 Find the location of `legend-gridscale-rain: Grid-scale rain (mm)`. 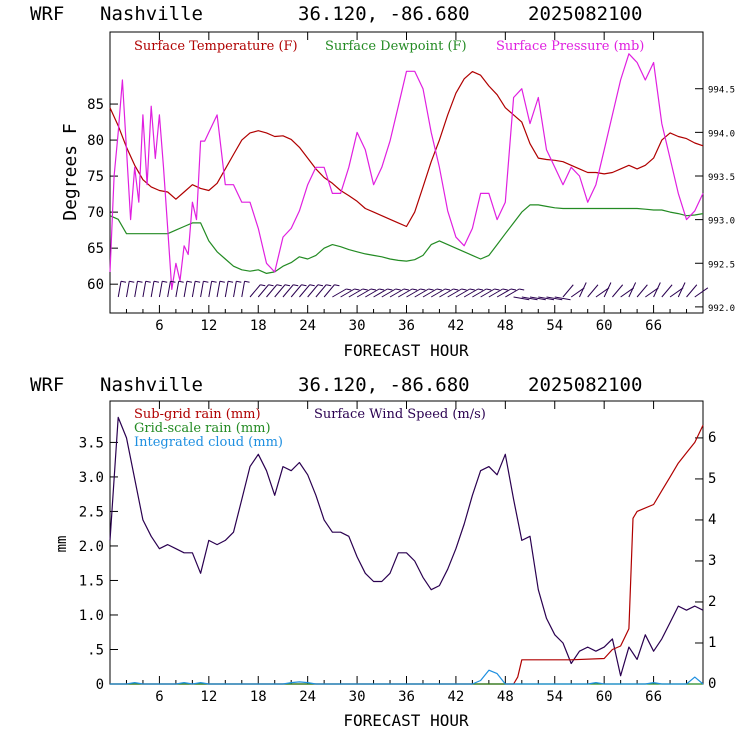

legend-gridscale-rain: Grid-scale rain (mm) is located at coordinates (202, 428).